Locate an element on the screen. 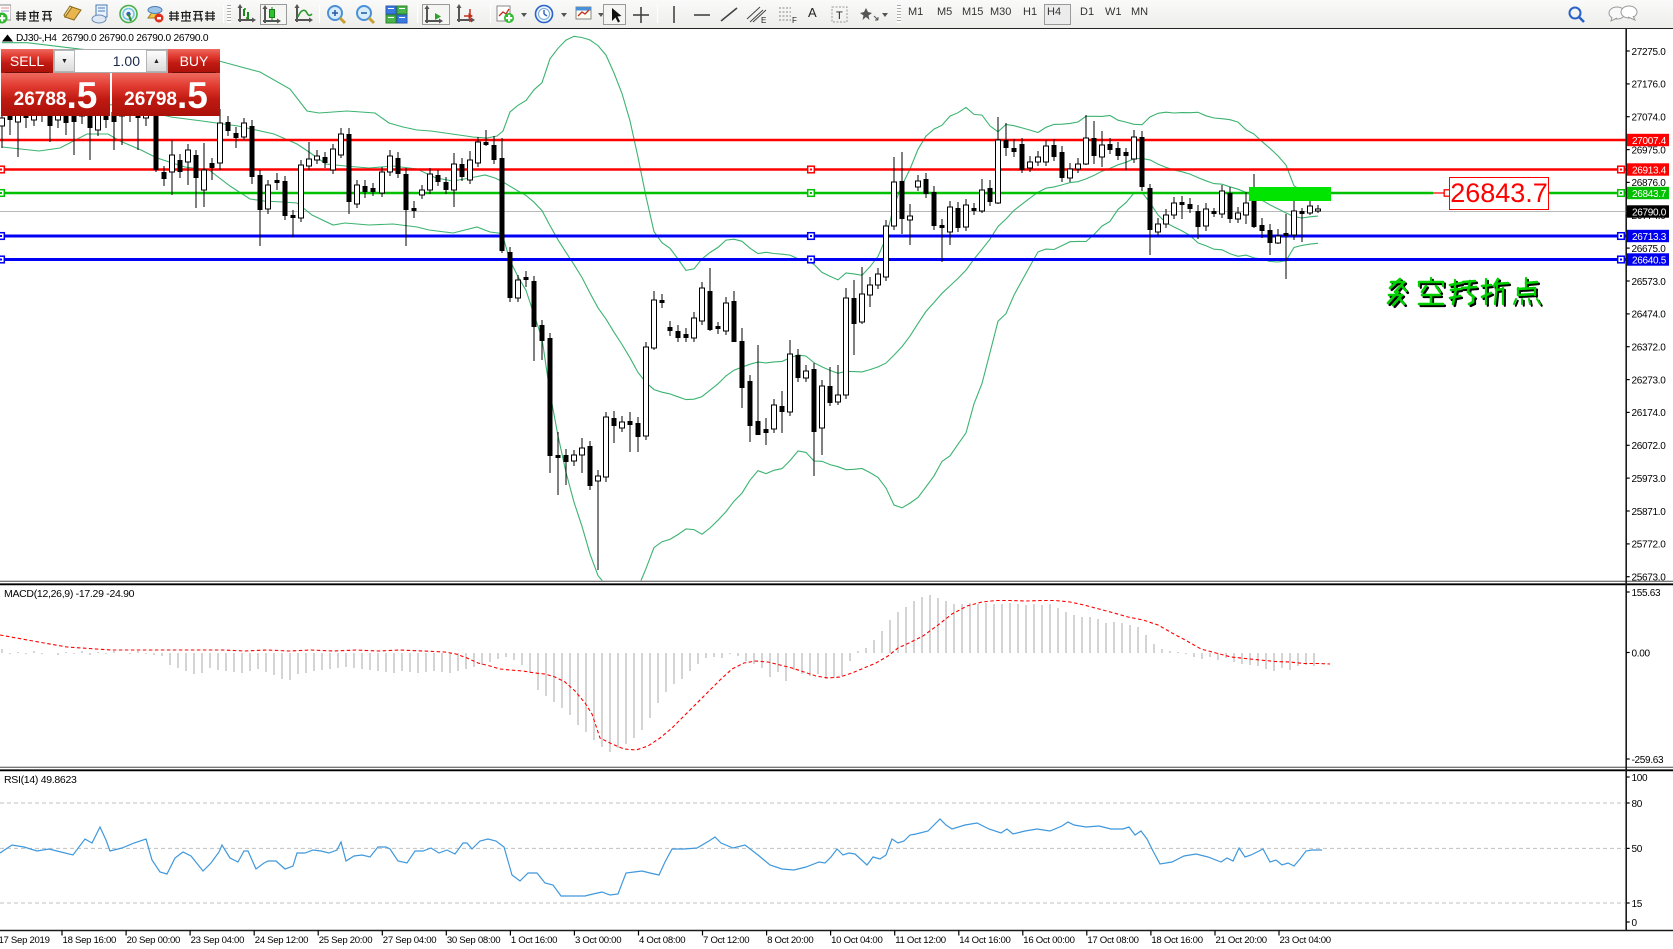 This screenshot has width=1673, height=949. svg-text: 25673.0 is located at coordinates (1649, 578).